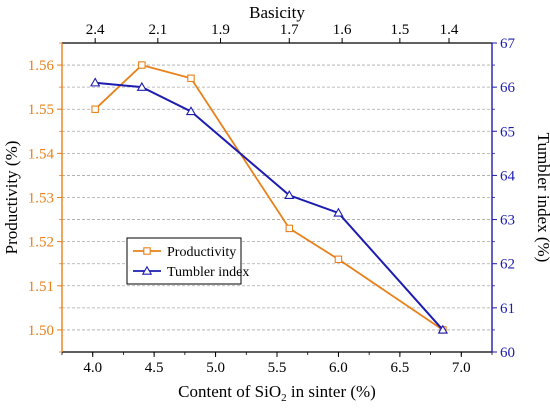 This screenshot has width=550, height=414. What do you see at coordinates (277, 12) in the screenshot?
I see `top-axis-title: Basicity` at bounding box center [277, 12].